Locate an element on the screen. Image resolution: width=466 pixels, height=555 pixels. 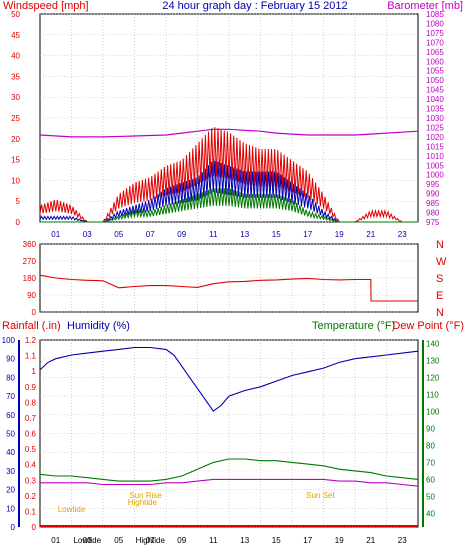
humidity-tick-label: 0 is located at coordinates (13, 527).